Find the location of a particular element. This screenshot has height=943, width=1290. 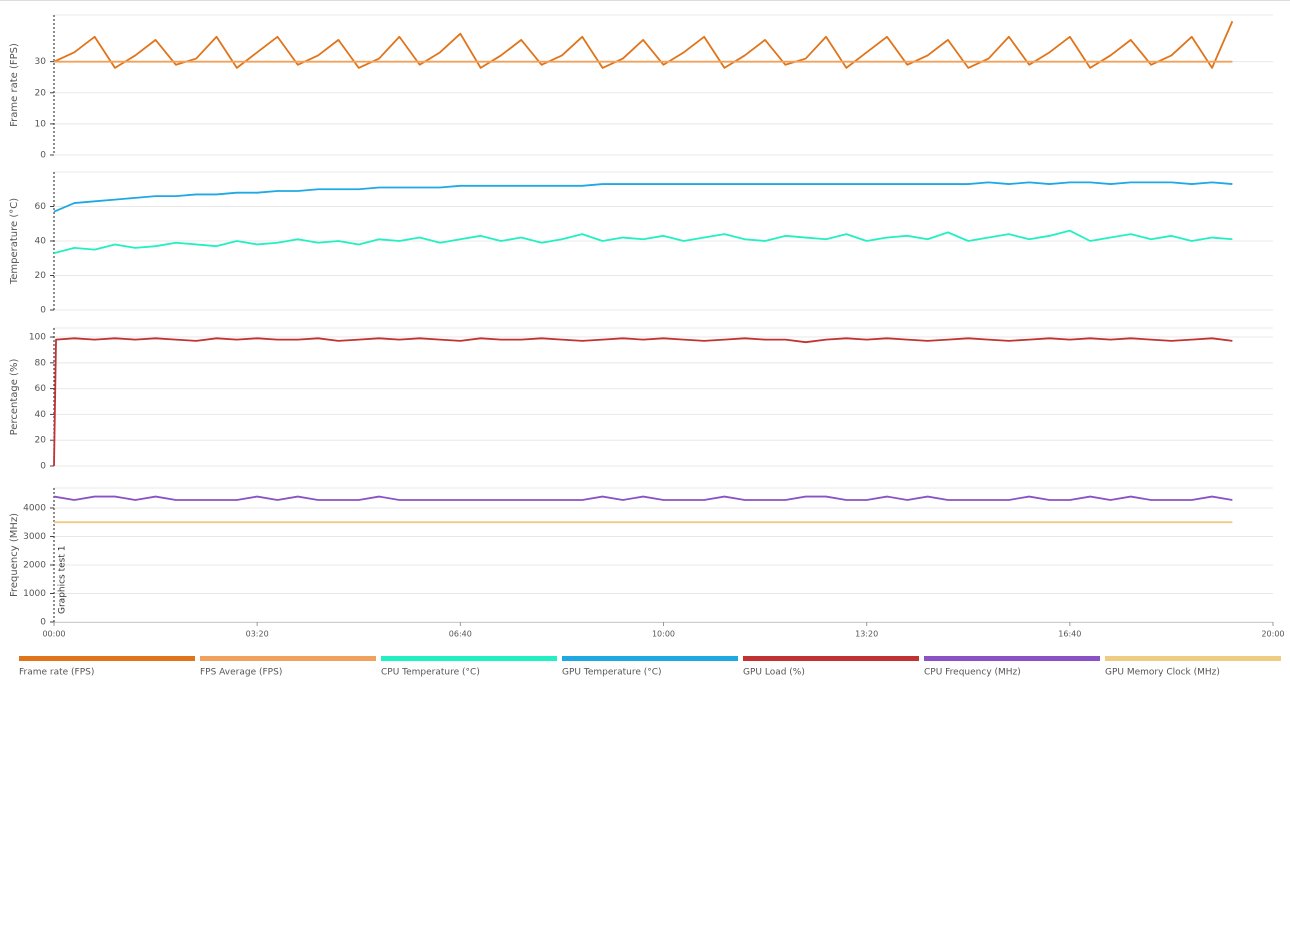

legend-item: GPU Load (%) is located at coordinates (831, 667).